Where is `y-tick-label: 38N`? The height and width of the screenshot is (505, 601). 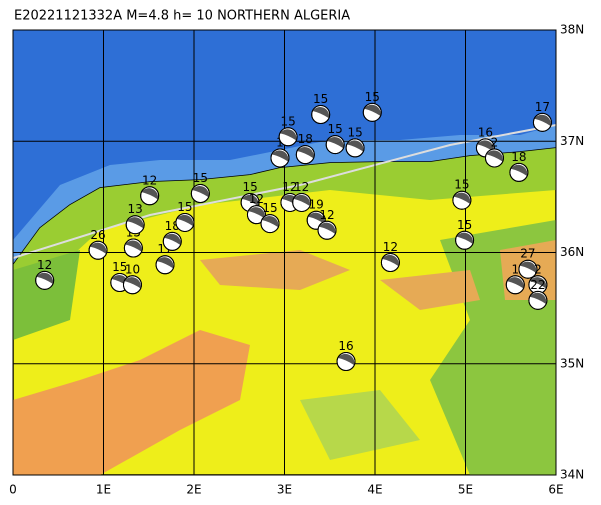 y-tick-label: 38N is located at coordinates (572, 30).